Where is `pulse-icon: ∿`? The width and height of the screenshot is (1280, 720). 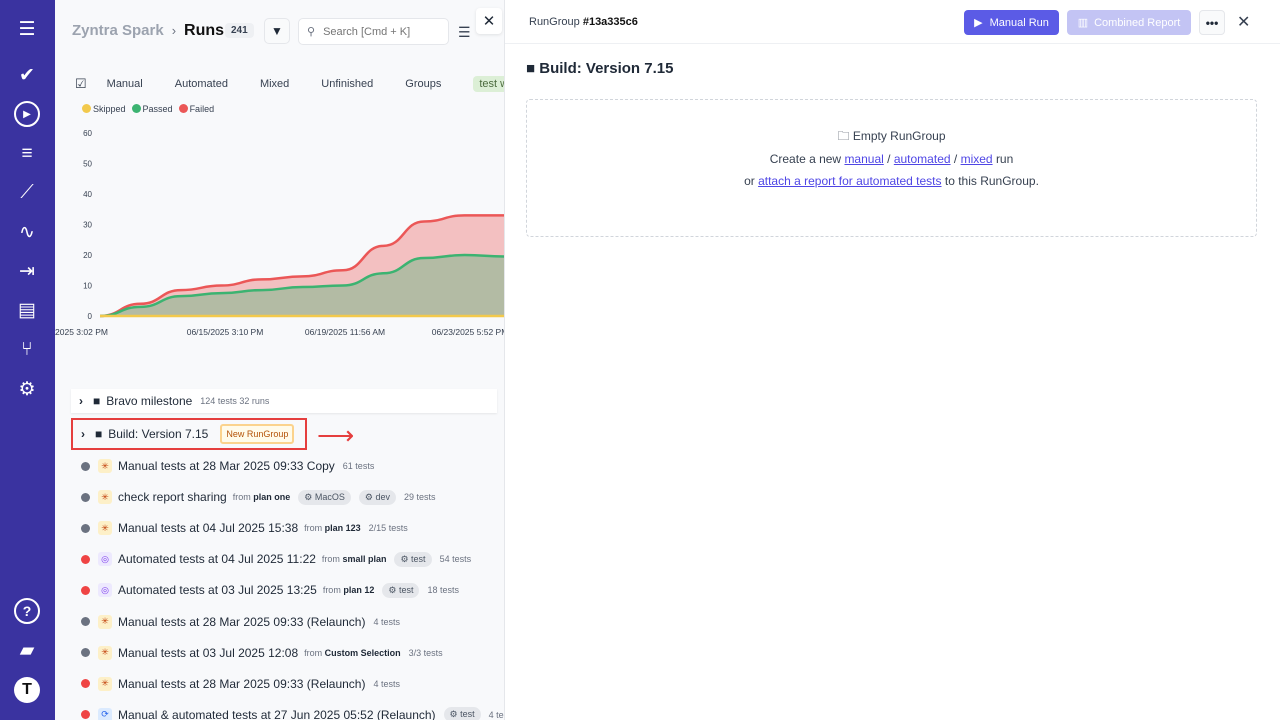
pulse-icon: ∿ is located at coordinates (27, 232).